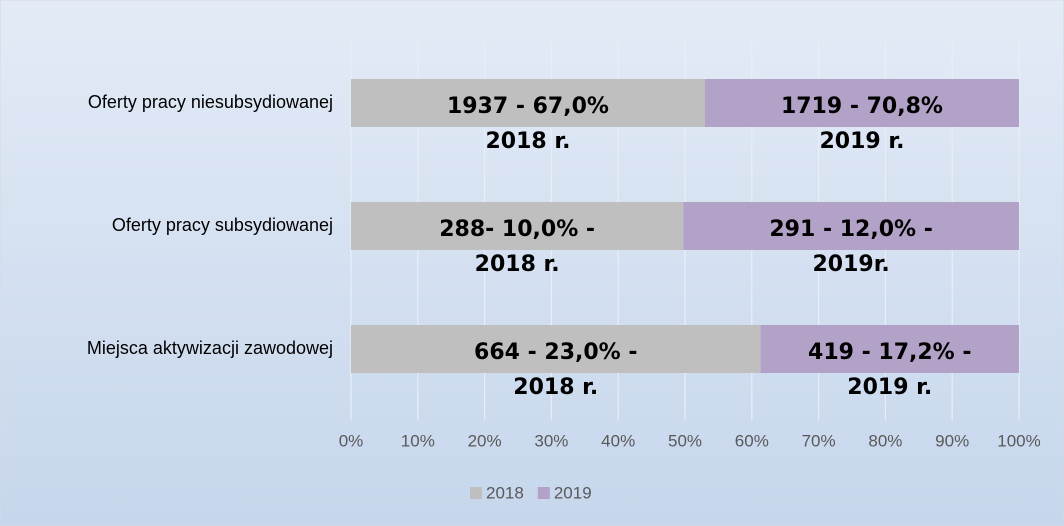 Image resolution: width=1064 pixels, height=526 pixels. What do you see at coordinates (885, 440) in the screenshot?
I see `x-tick-label: 80%` at bounding box center [885, 440].